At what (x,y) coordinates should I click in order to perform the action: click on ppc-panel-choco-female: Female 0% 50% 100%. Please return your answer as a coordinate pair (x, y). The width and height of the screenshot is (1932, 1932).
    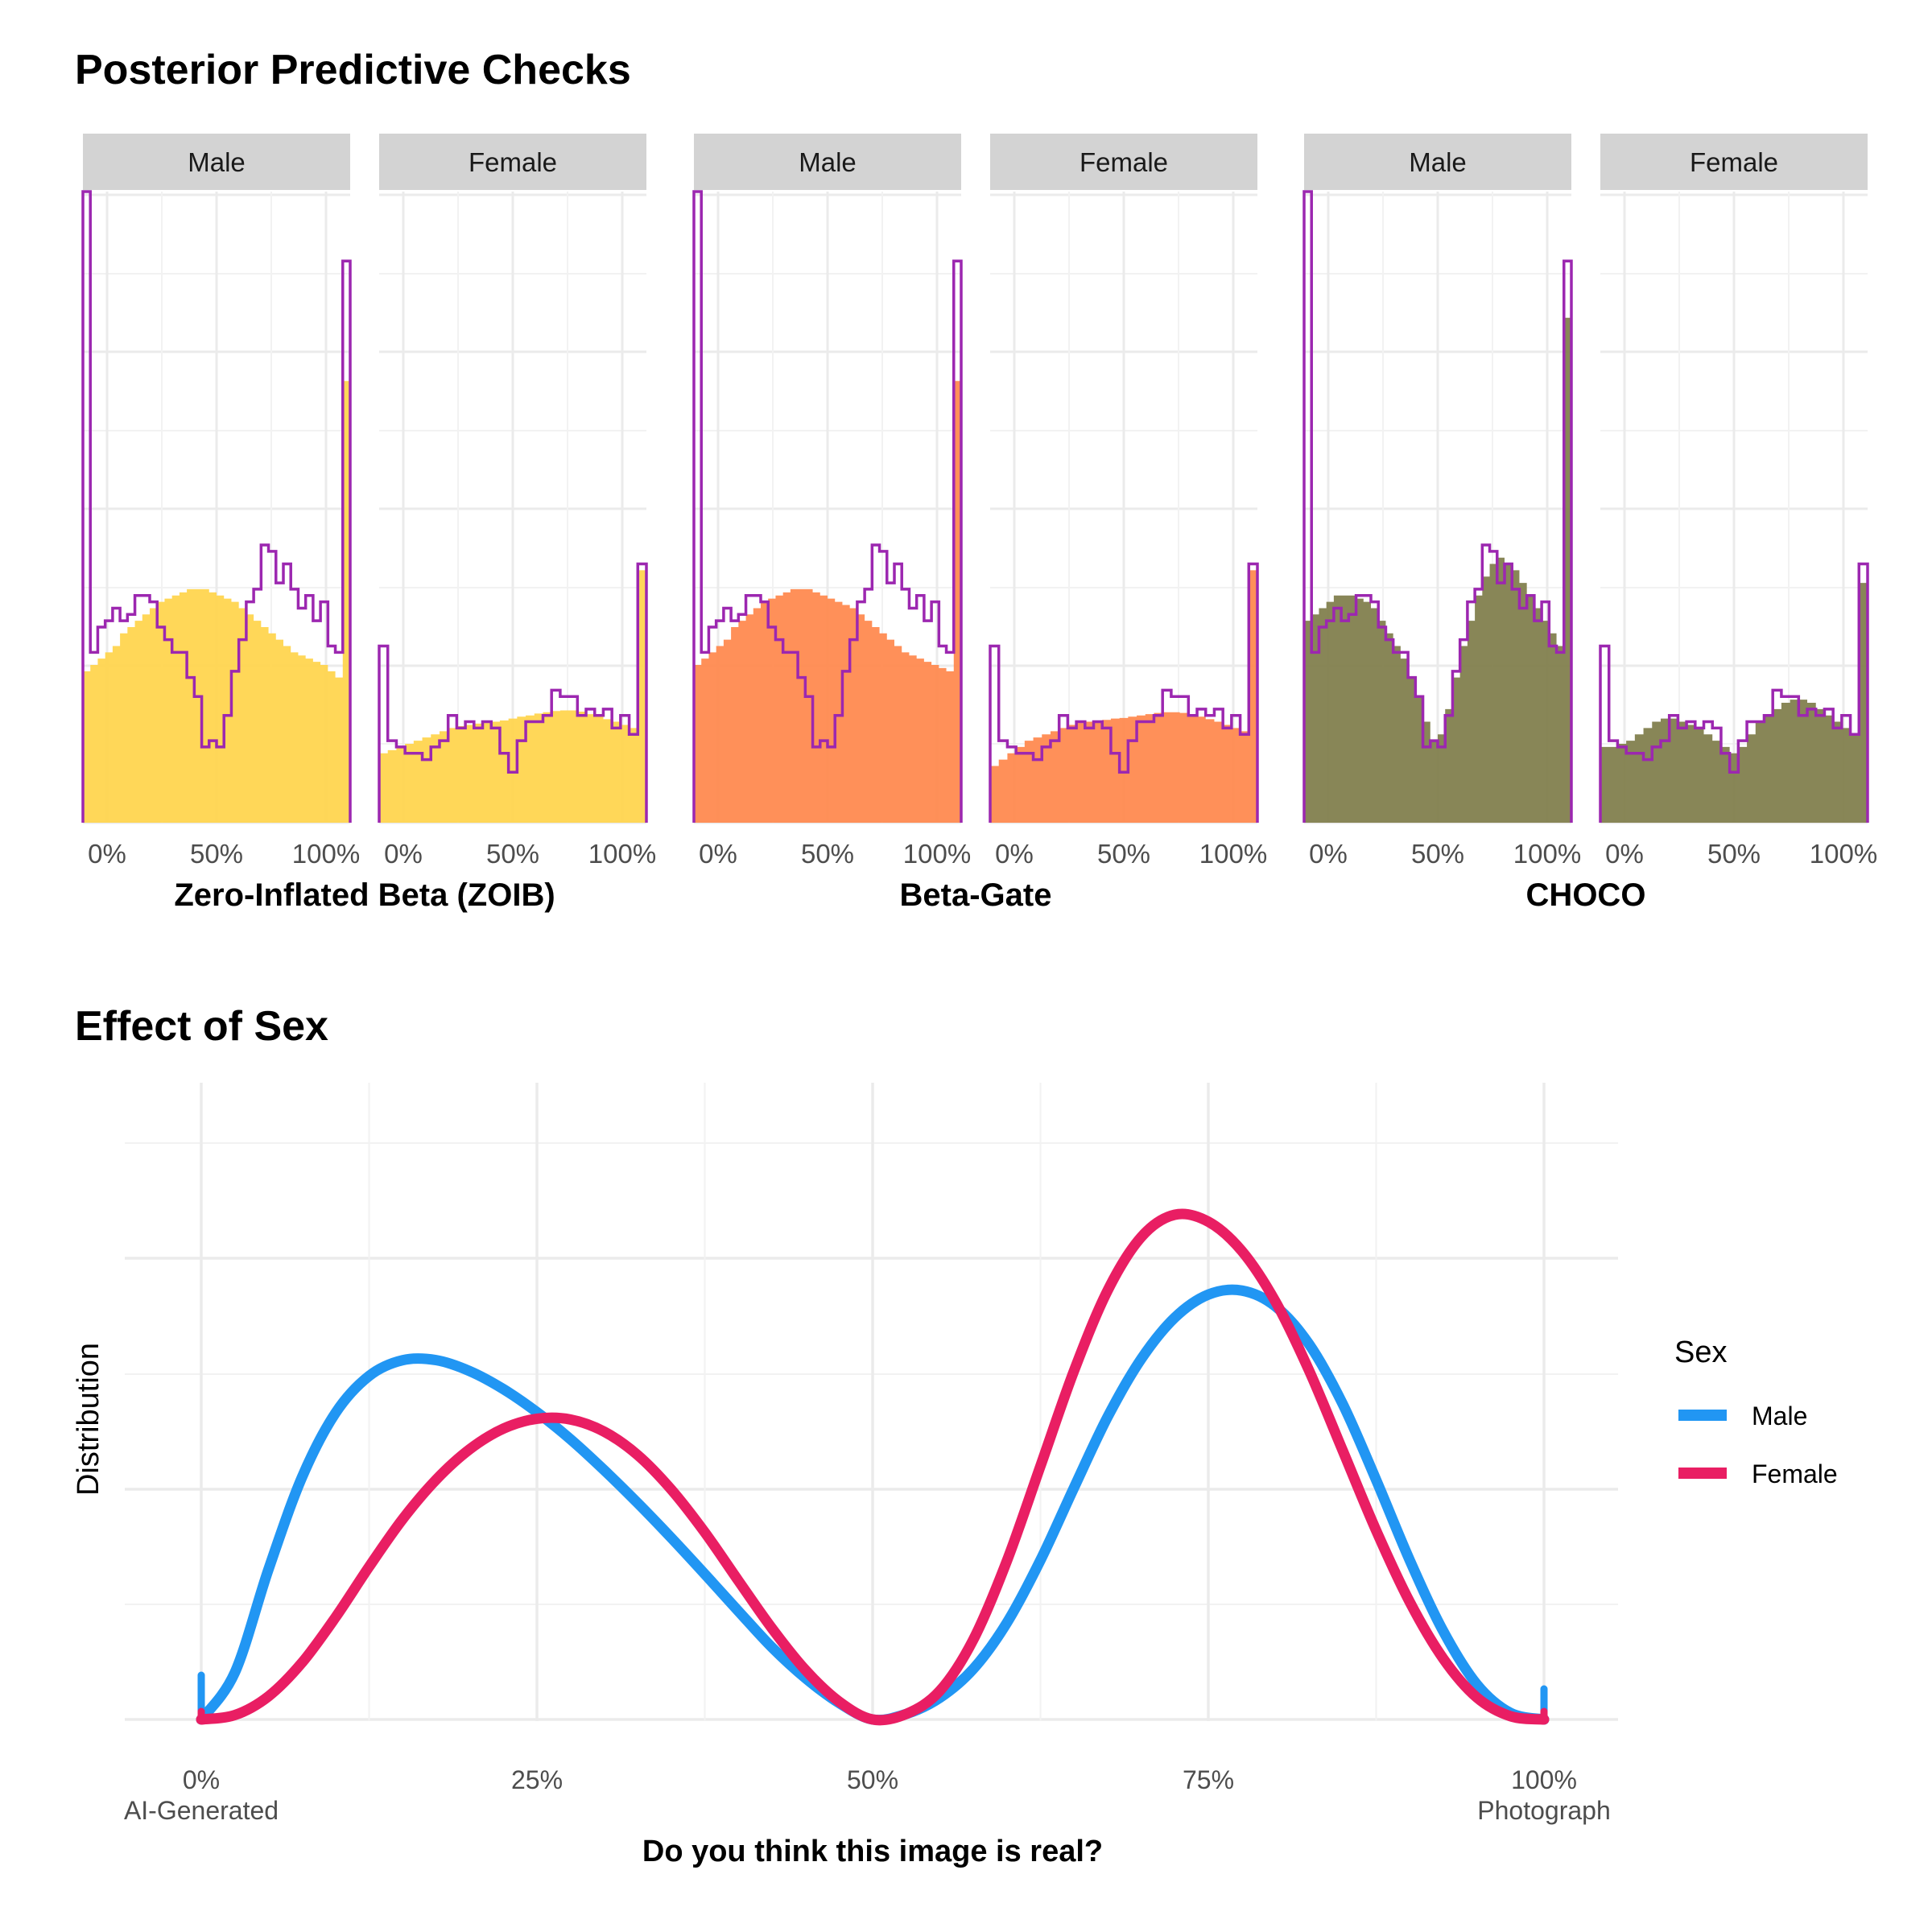
    Looking at the image, I should click on (1738, 501).